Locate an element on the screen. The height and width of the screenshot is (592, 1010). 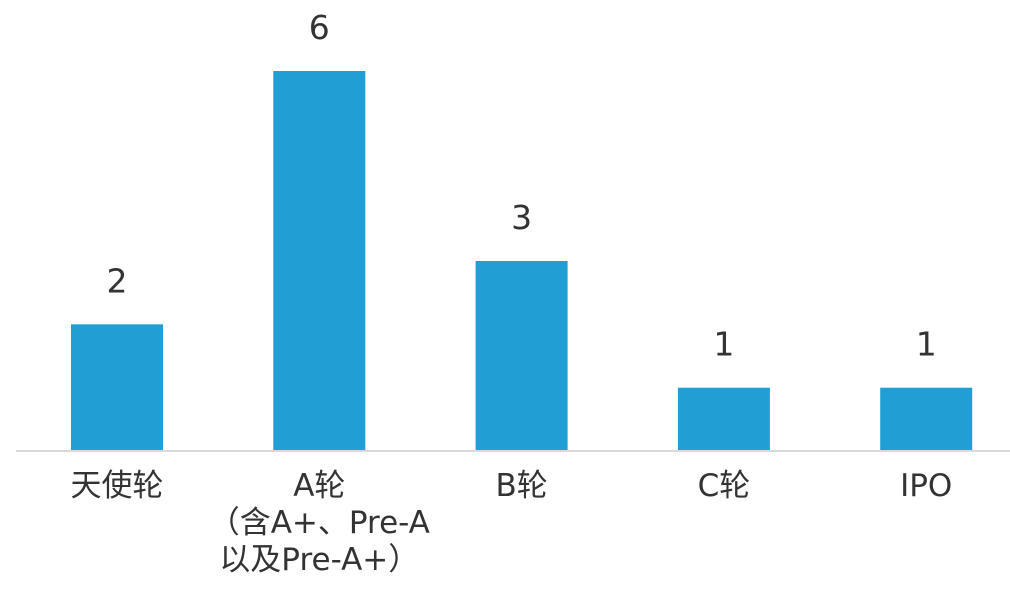
x-tick-label-1-line-0: A轮 is located at coordinates (319, 486).